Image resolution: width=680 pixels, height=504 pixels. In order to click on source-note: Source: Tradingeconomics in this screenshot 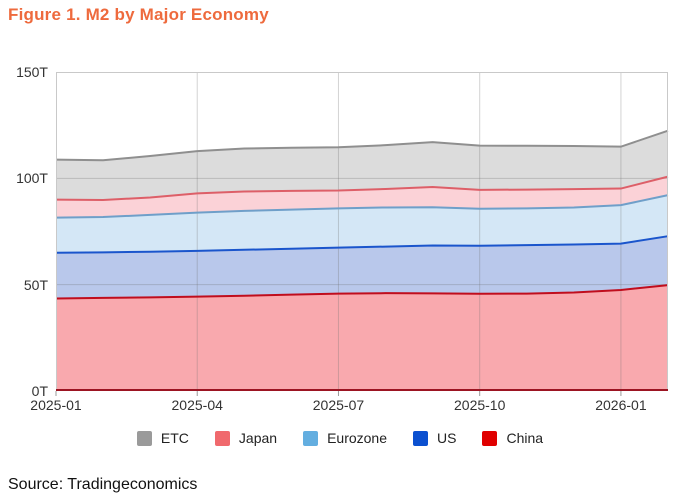, I will do `click(103, 484)`.